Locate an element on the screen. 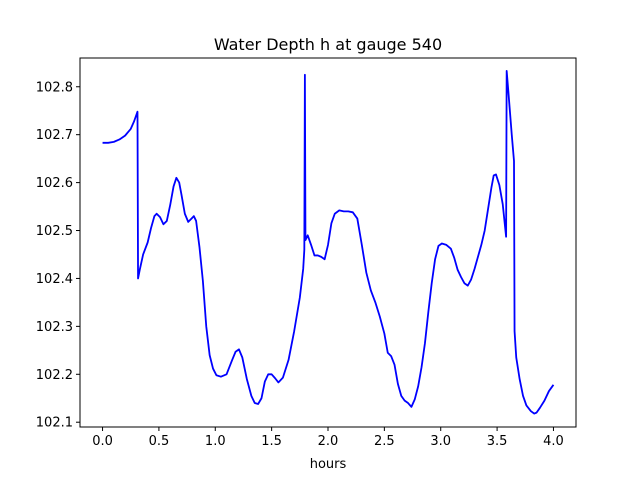 This screenshot has width=640, height=480. y-axis: 102.1 102.2 102.3 102.4 102.5 102.6 102.7 102.8 is located at coordinates (58, 255).